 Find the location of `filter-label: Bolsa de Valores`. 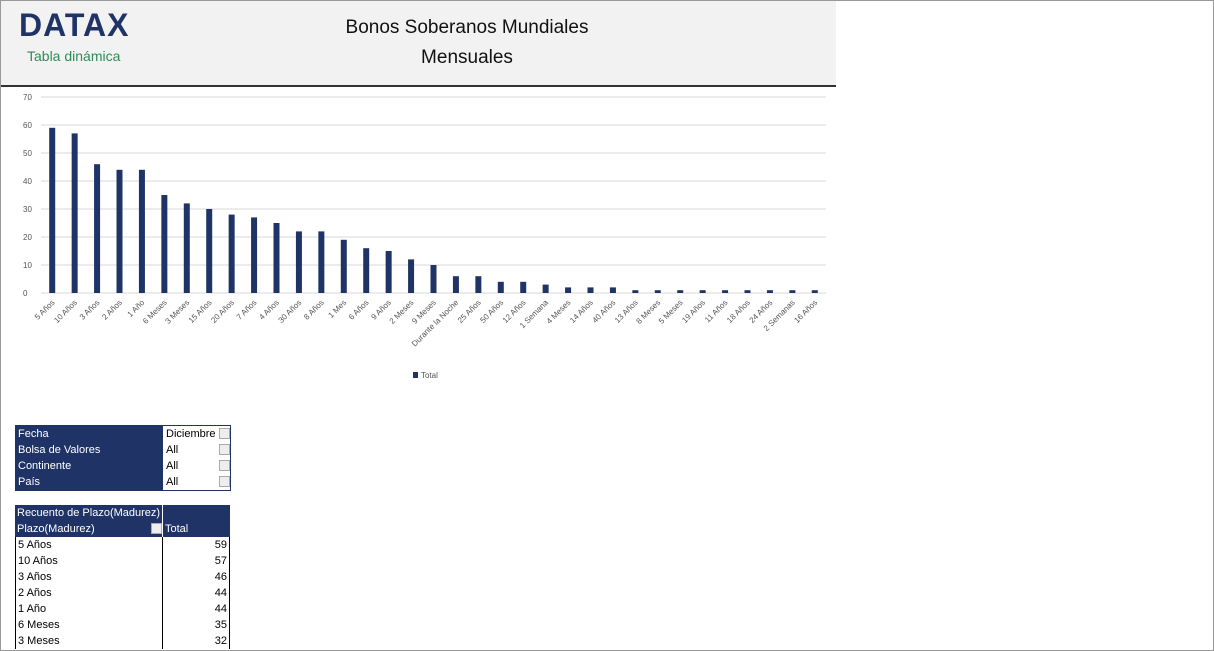

filter-label: Bolsa de Valores is located at coordinates (89, 450).